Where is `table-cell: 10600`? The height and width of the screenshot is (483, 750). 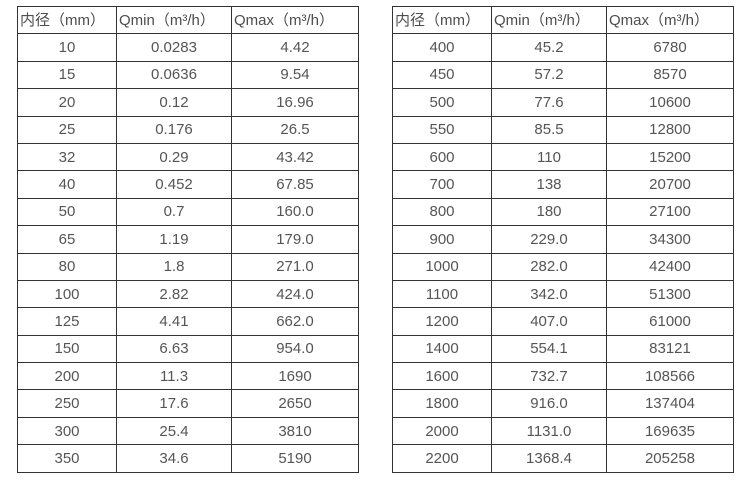 table-cell: 10600 is located at coordinates (670, 102).